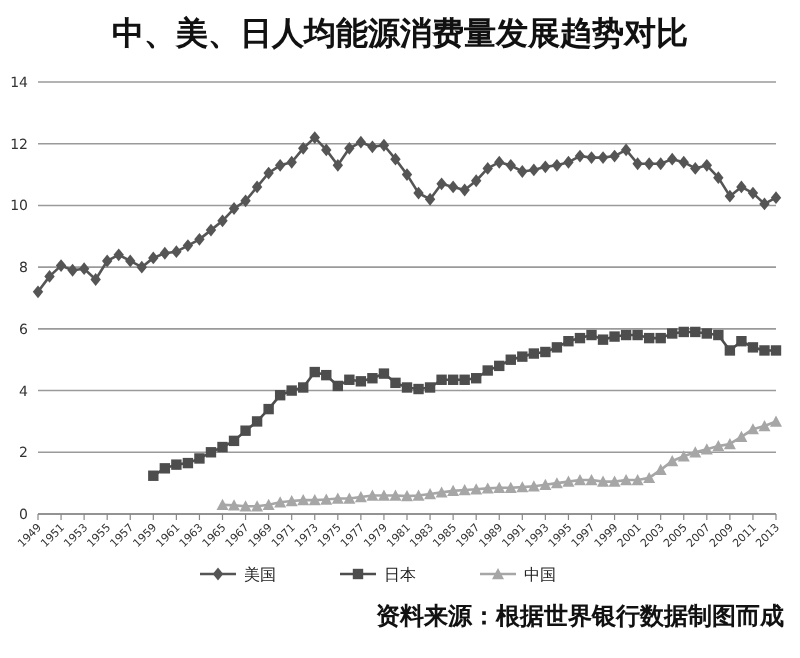 The width and height of the screenshot is (800, 658). Describe the element at coordinates (400, 33) in the screenshot. I see `chart-title: 中、美、日人均能源消费量发展趋势对比` at that location.